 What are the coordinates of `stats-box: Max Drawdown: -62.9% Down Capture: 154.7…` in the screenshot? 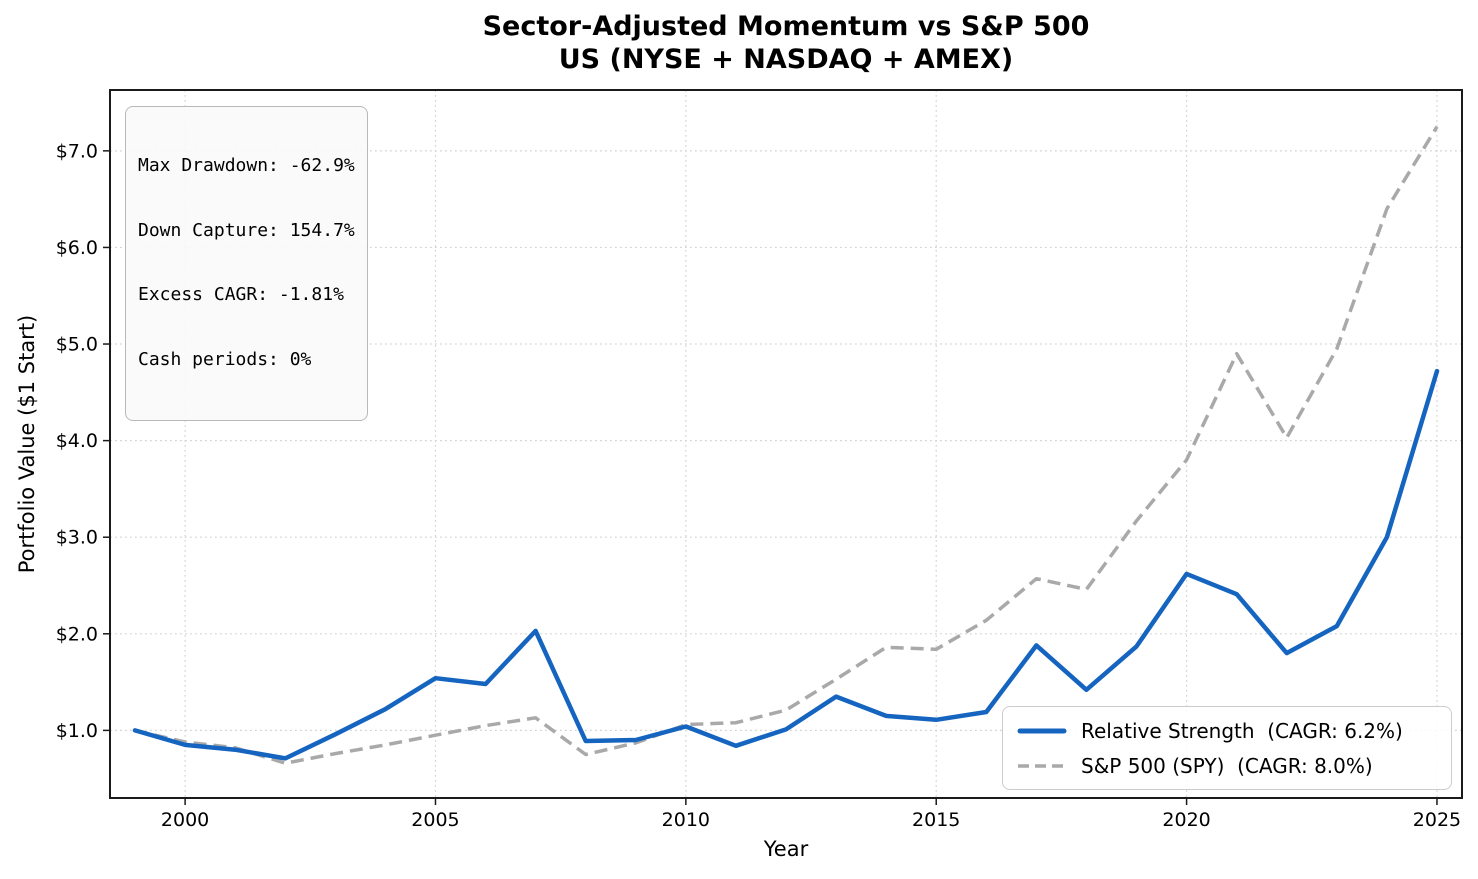 It's located at (246, 263).